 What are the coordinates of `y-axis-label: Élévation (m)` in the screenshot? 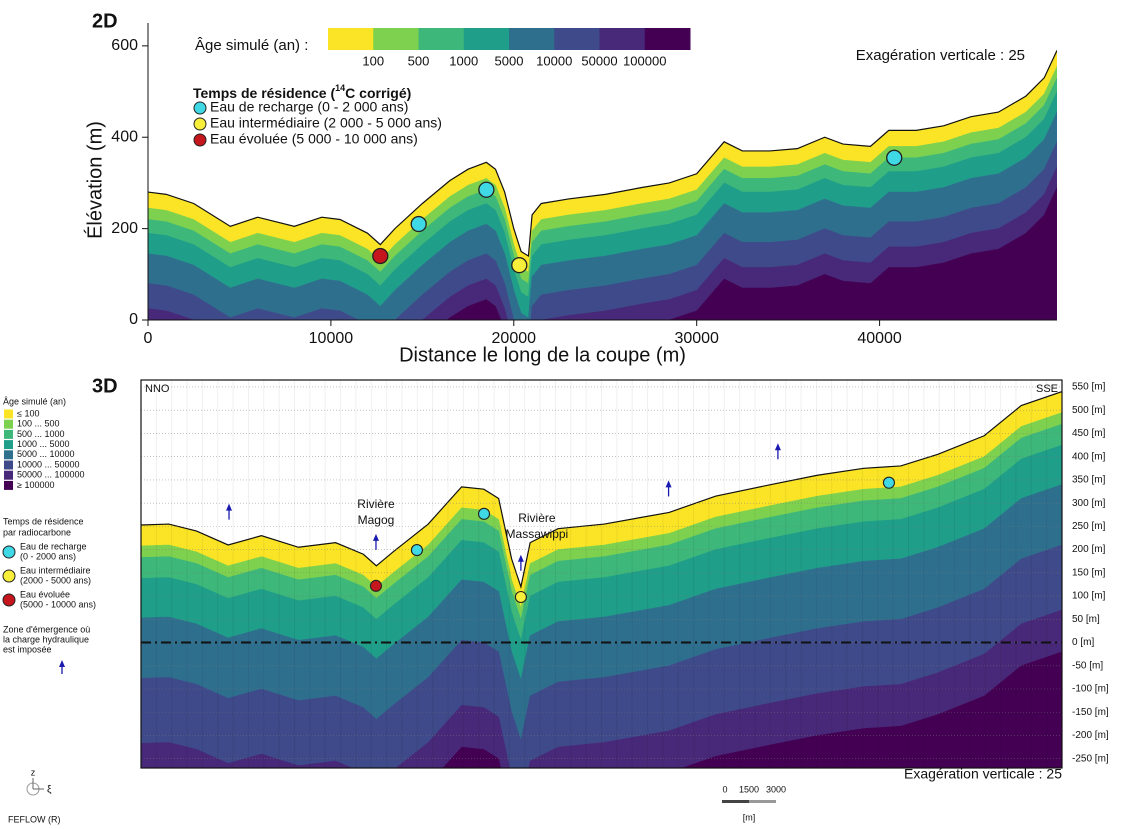 It's located at (94, 180).